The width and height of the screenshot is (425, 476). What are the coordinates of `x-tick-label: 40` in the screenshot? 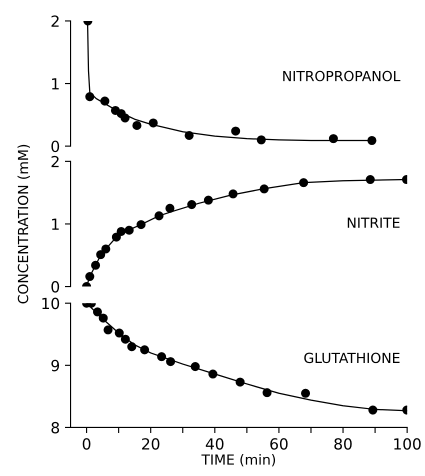 It's located at (215, 444).